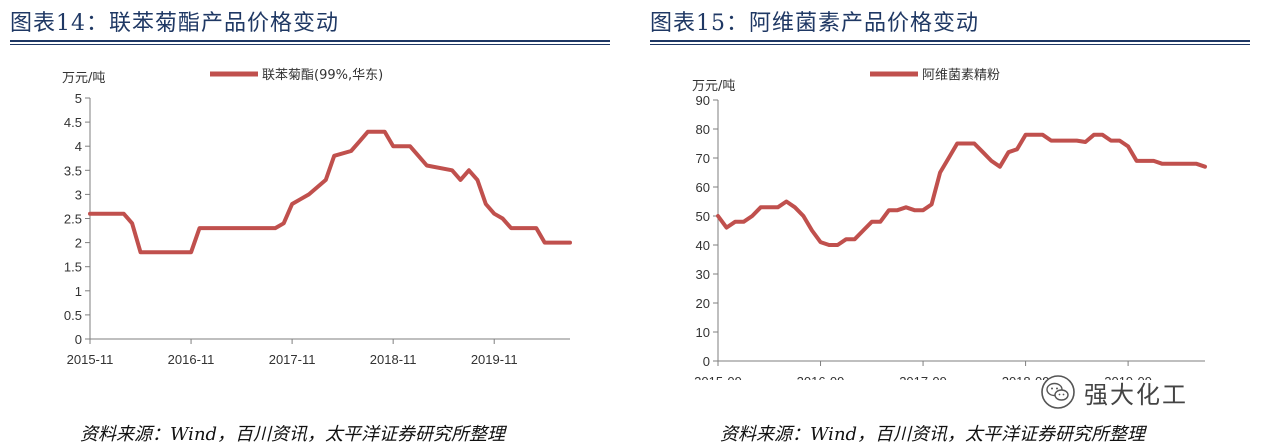 This screenshot has height=448, width=1261. Describe the element at coordinates (703, 100) in the screenshot. I see `y-tick-label: 90` at that location.